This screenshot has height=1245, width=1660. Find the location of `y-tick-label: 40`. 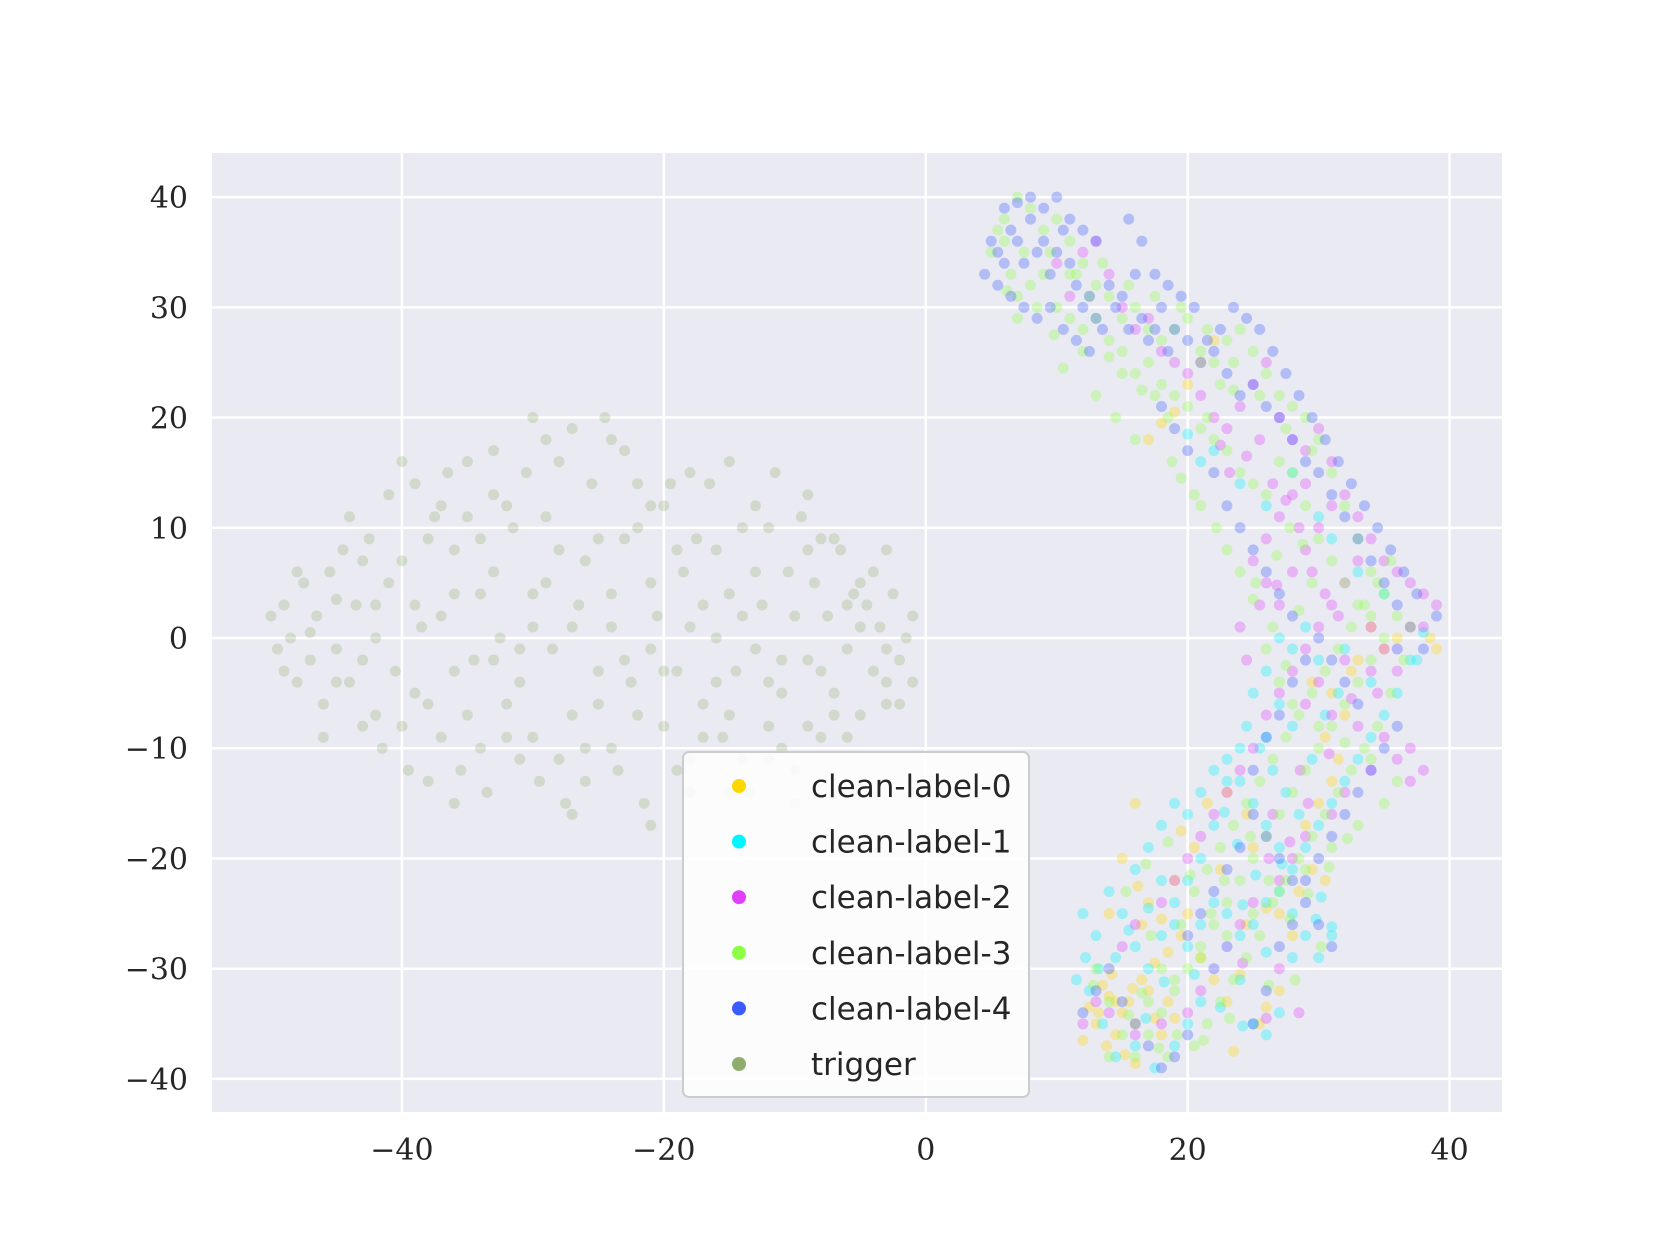

y-tick-label: 40 is located at coordinates (169, 198).